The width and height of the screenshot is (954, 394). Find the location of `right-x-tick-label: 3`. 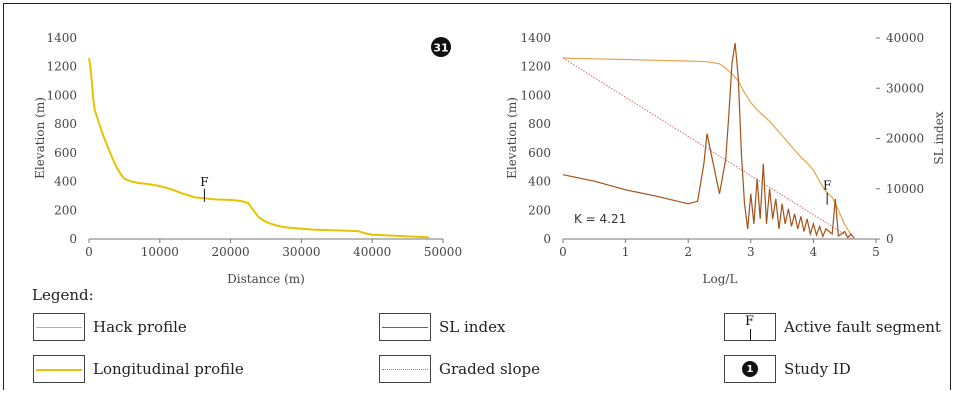

right-x-tick-label: 3 is located at coordinates (751, 252).